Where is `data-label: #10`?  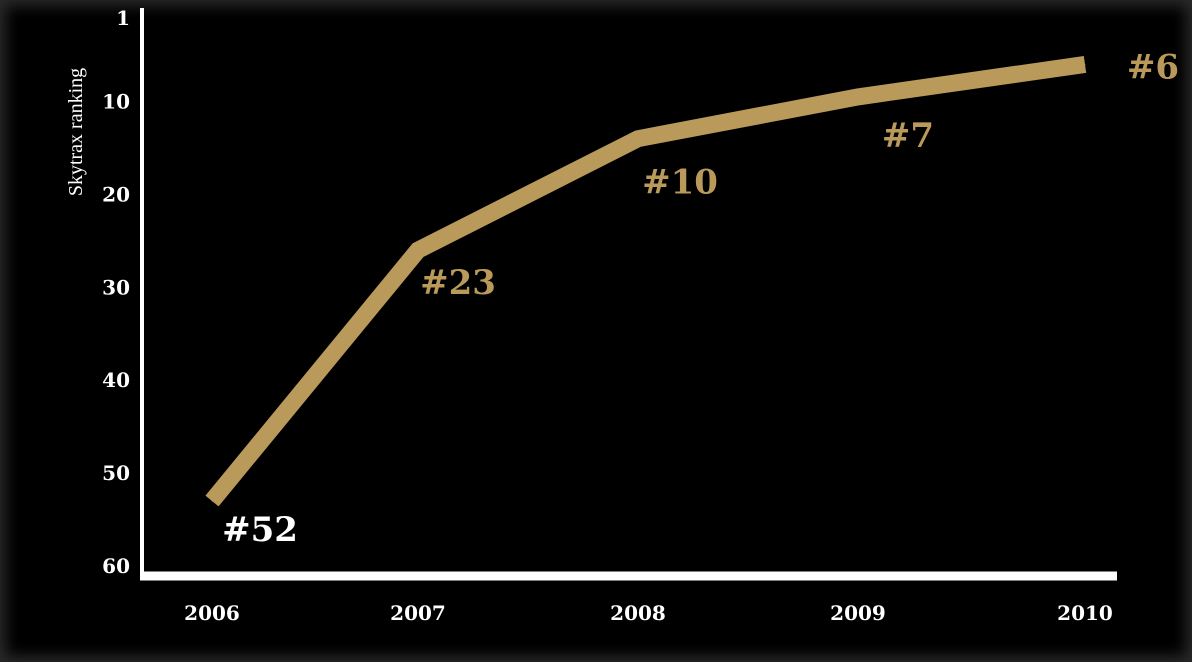 data-label: #10 is located at coordinates (680, 183).